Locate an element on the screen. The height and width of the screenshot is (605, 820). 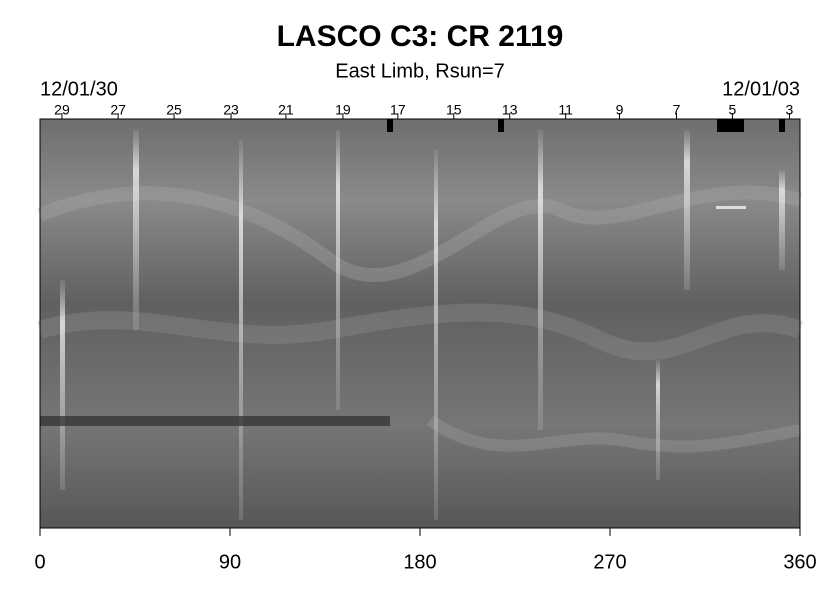
x2-tick-label: 7 is located at coordinates (677, 110).